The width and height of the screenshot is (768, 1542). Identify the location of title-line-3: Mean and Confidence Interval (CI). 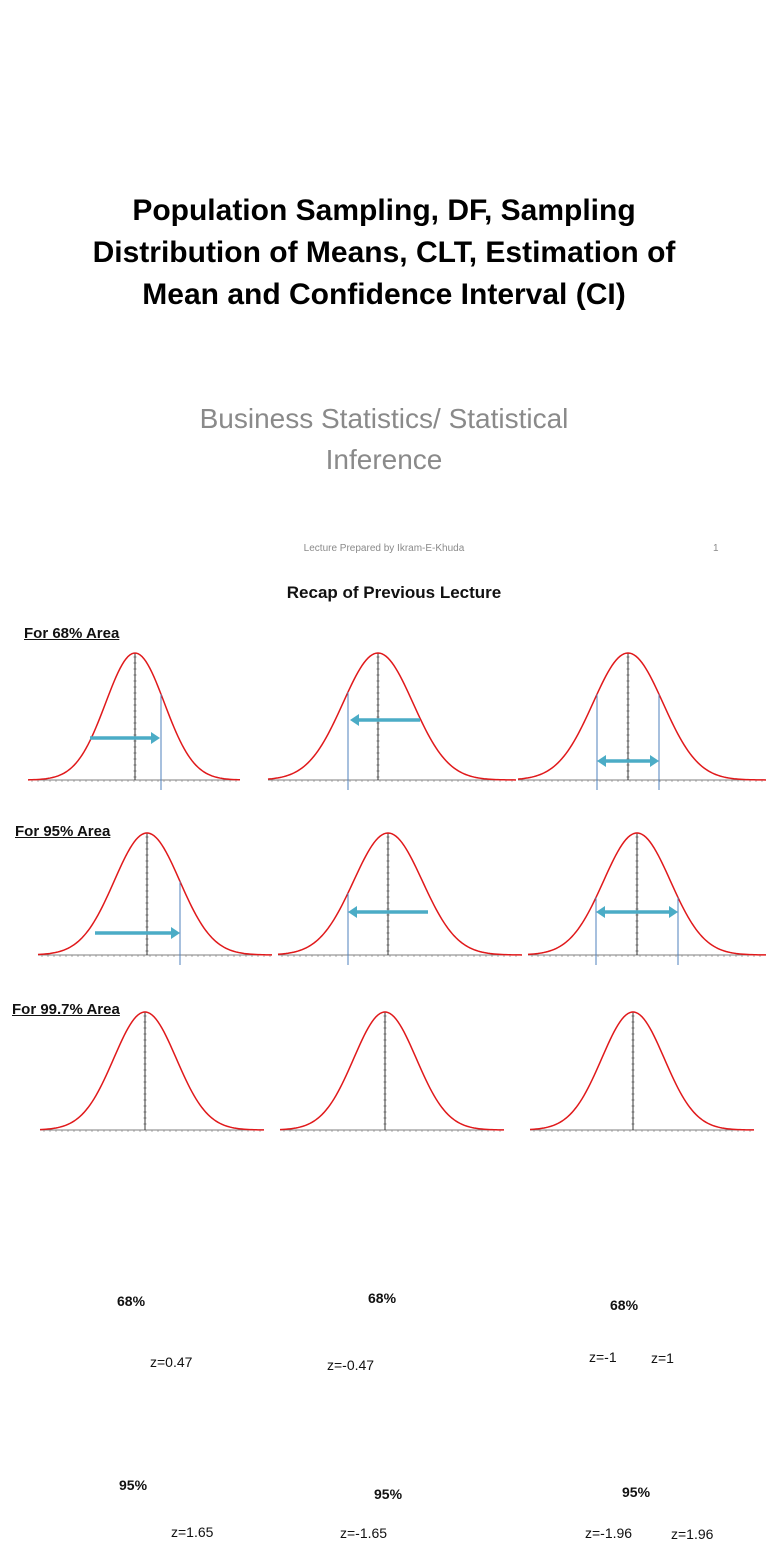
(384, 294).